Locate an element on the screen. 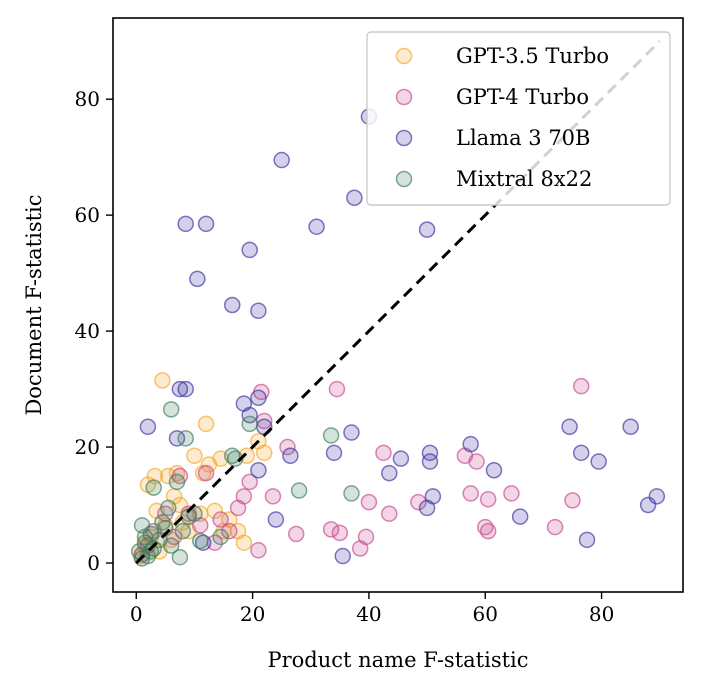 The image size is (703, 694). legend-marker-mixtral-8x22 is located at coordinates (404, 179).